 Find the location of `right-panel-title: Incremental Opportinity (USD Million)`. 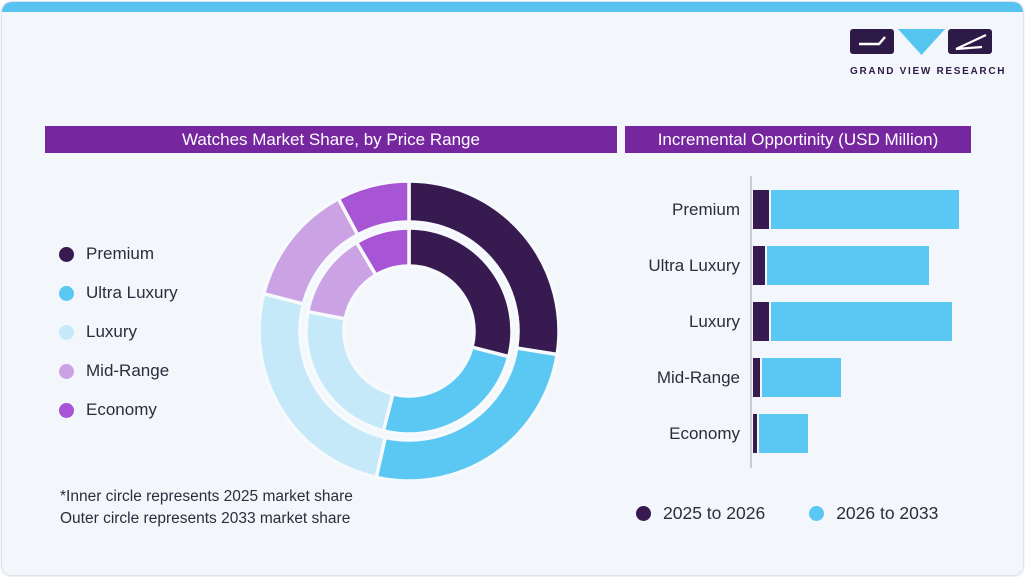

right-panel-title: Incremental Opportinity (USD Million) is located at coordinates (798, 139).